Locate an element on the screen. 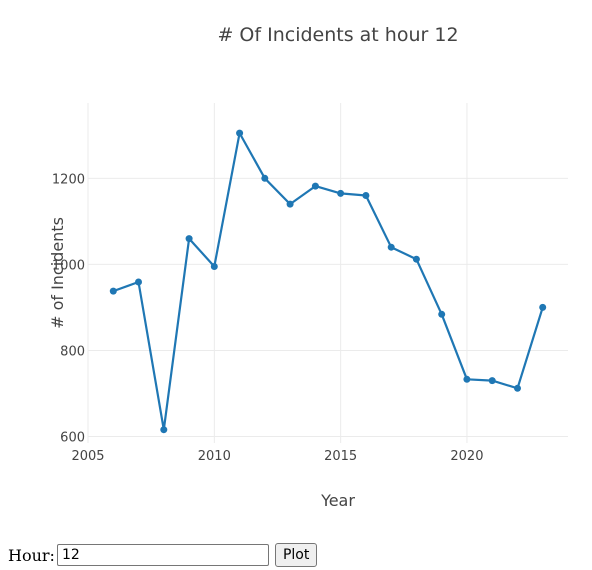 The height and width of the screenshot is (570, 592). x-tick-label: 2020 is located at coordinates (466, 456).